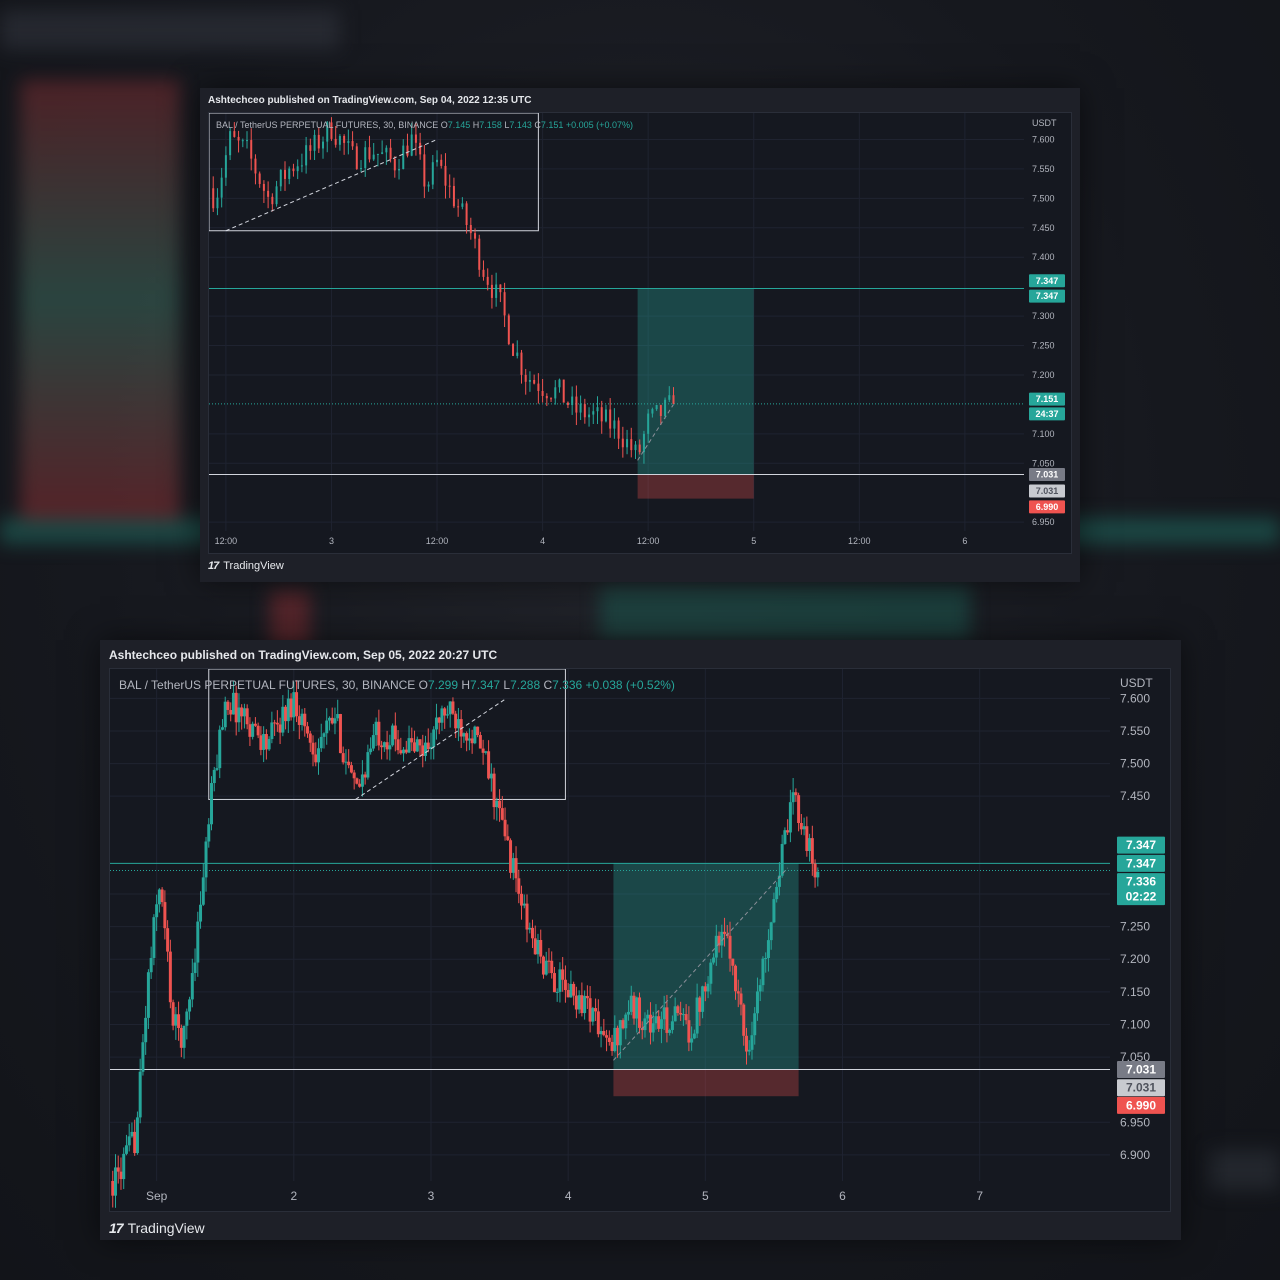 The height and width of the screenshot is (1280, 1280). Describe the element at coordinates (331, 541) in the screenshot. I see `x-tick-label: 3` at that location.